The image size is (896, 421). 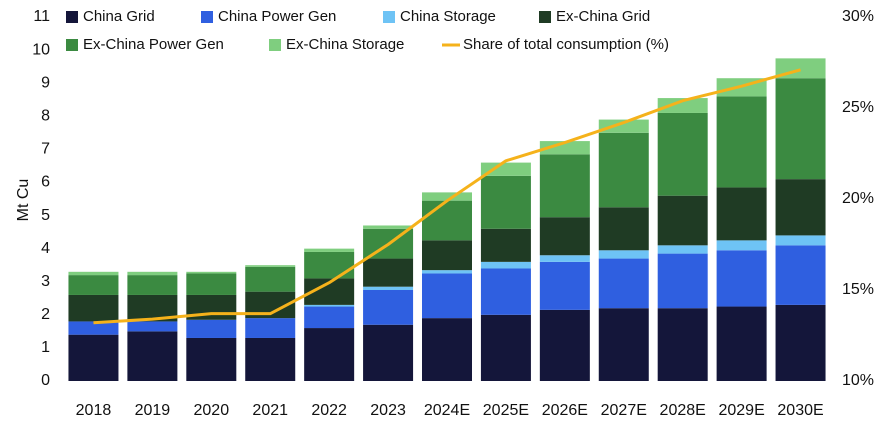 What do you see at coordinates (683, 410) in the screenshot?
I see `x-tick-label: 2028E` at bounding box center [683, 410].